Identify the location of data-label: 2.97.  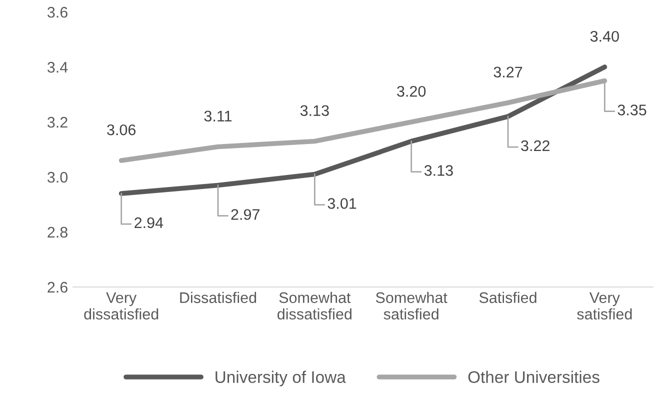
(245, 214).